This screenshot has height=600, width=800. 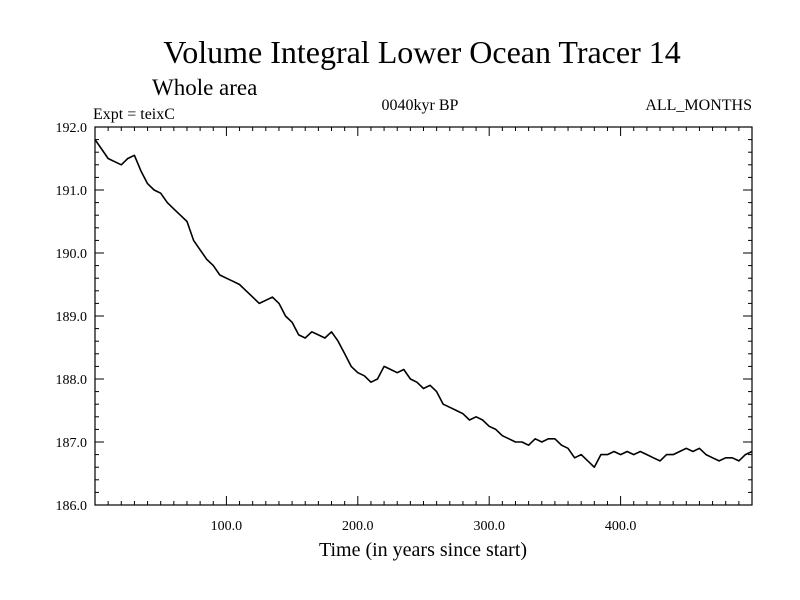 What do you see at coordinates (423, 550) in the screenshot?
I see `x-axis-label: Time (in years since start)` at bounding box center [423, 550].